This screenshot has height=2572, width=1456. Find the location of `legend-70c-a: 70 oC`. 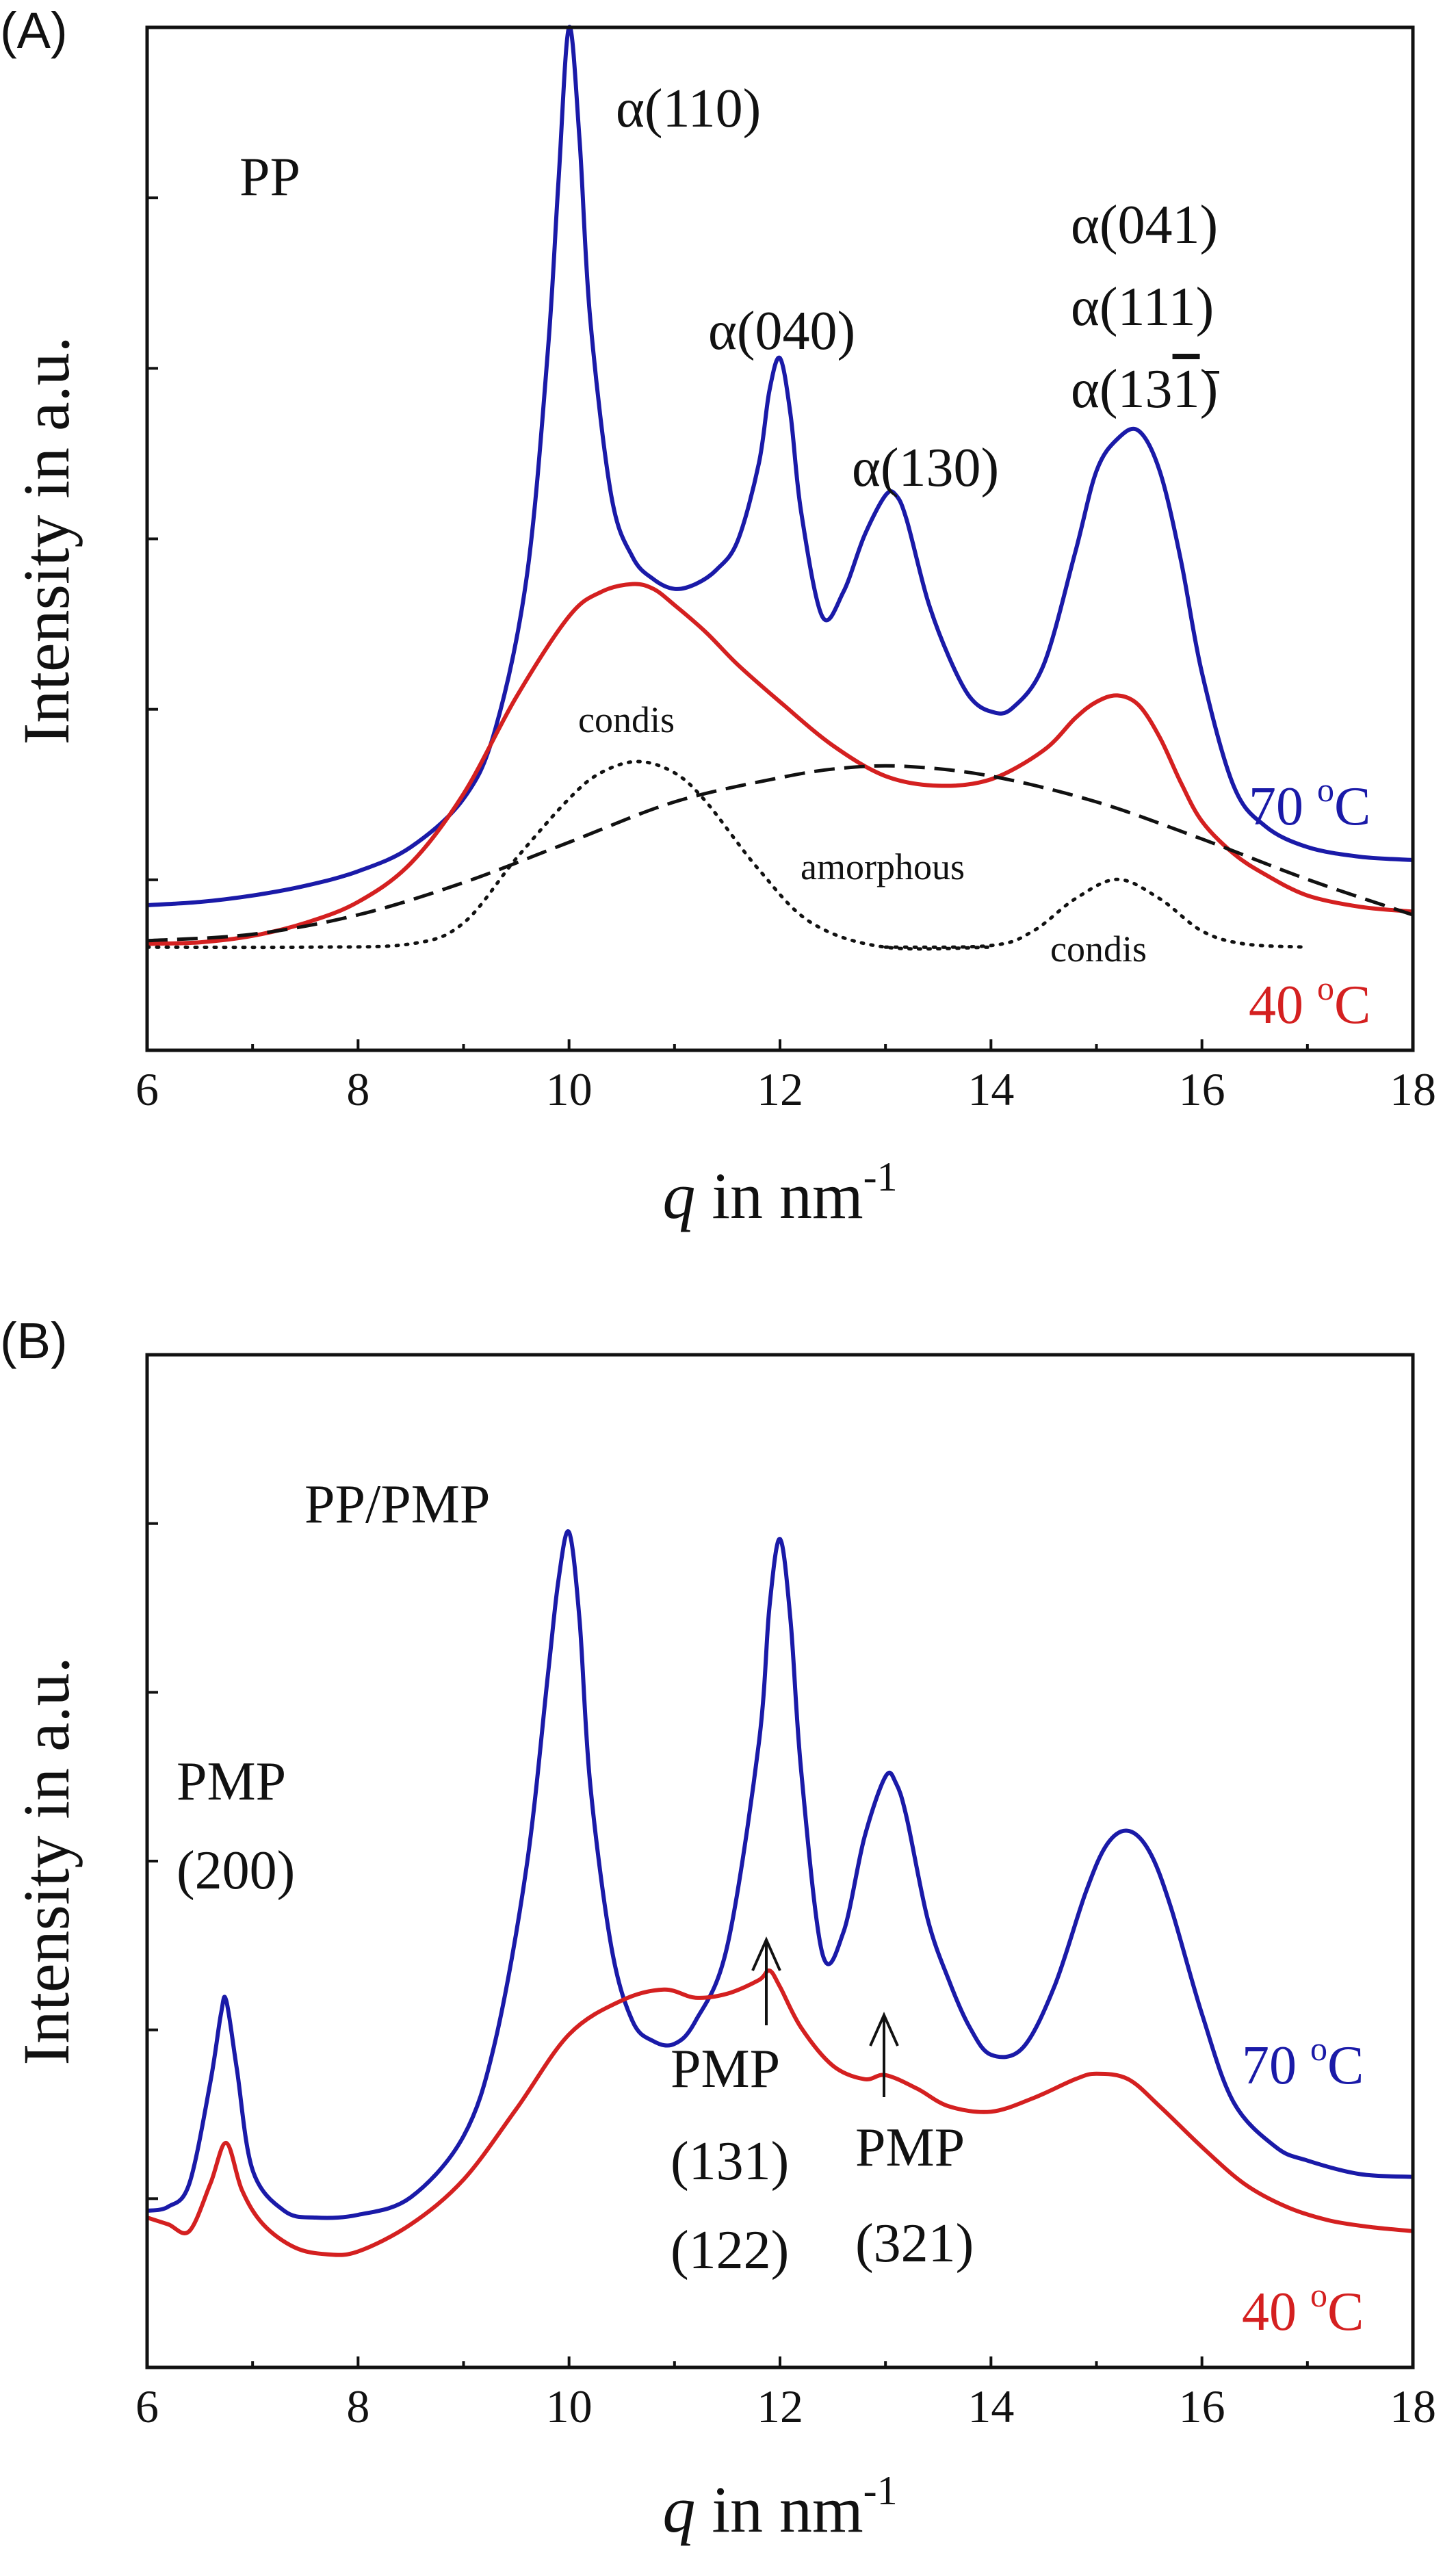

legend-70c-a: 70 oC is located at coordinates (1309, 804).